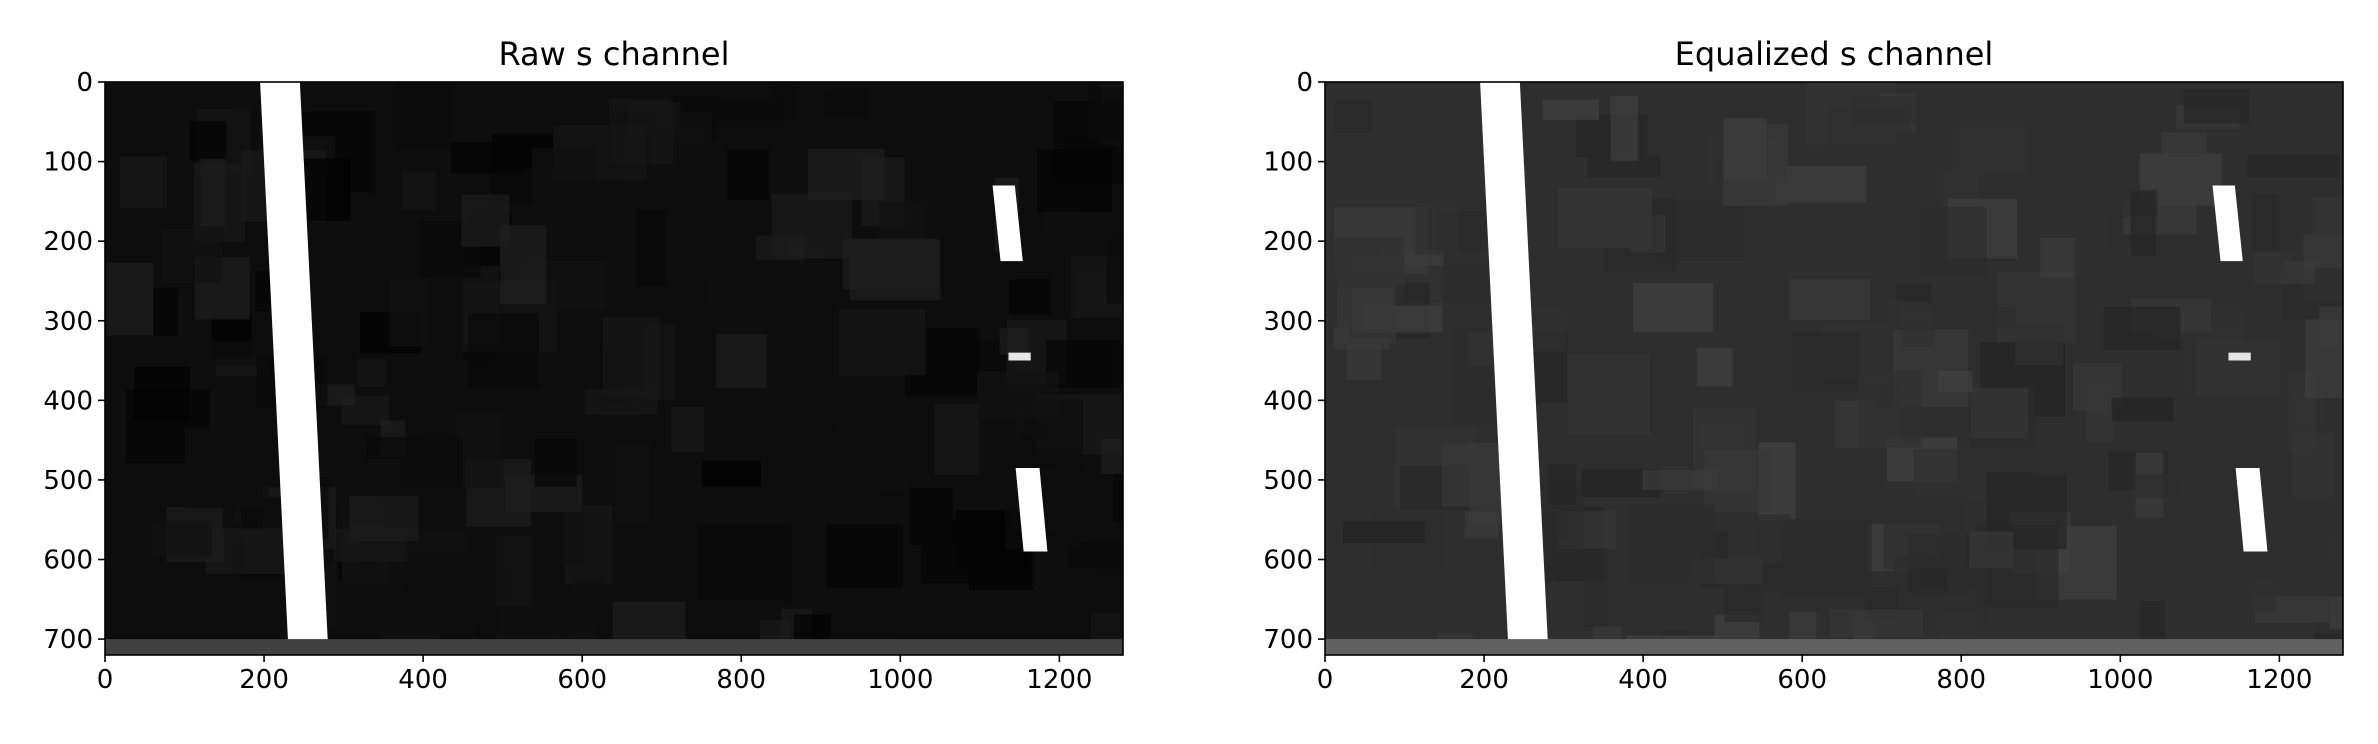 This screenshot has width=2378, height=744. I want to click on chart-title: Raw s channel, so click(614, 54).